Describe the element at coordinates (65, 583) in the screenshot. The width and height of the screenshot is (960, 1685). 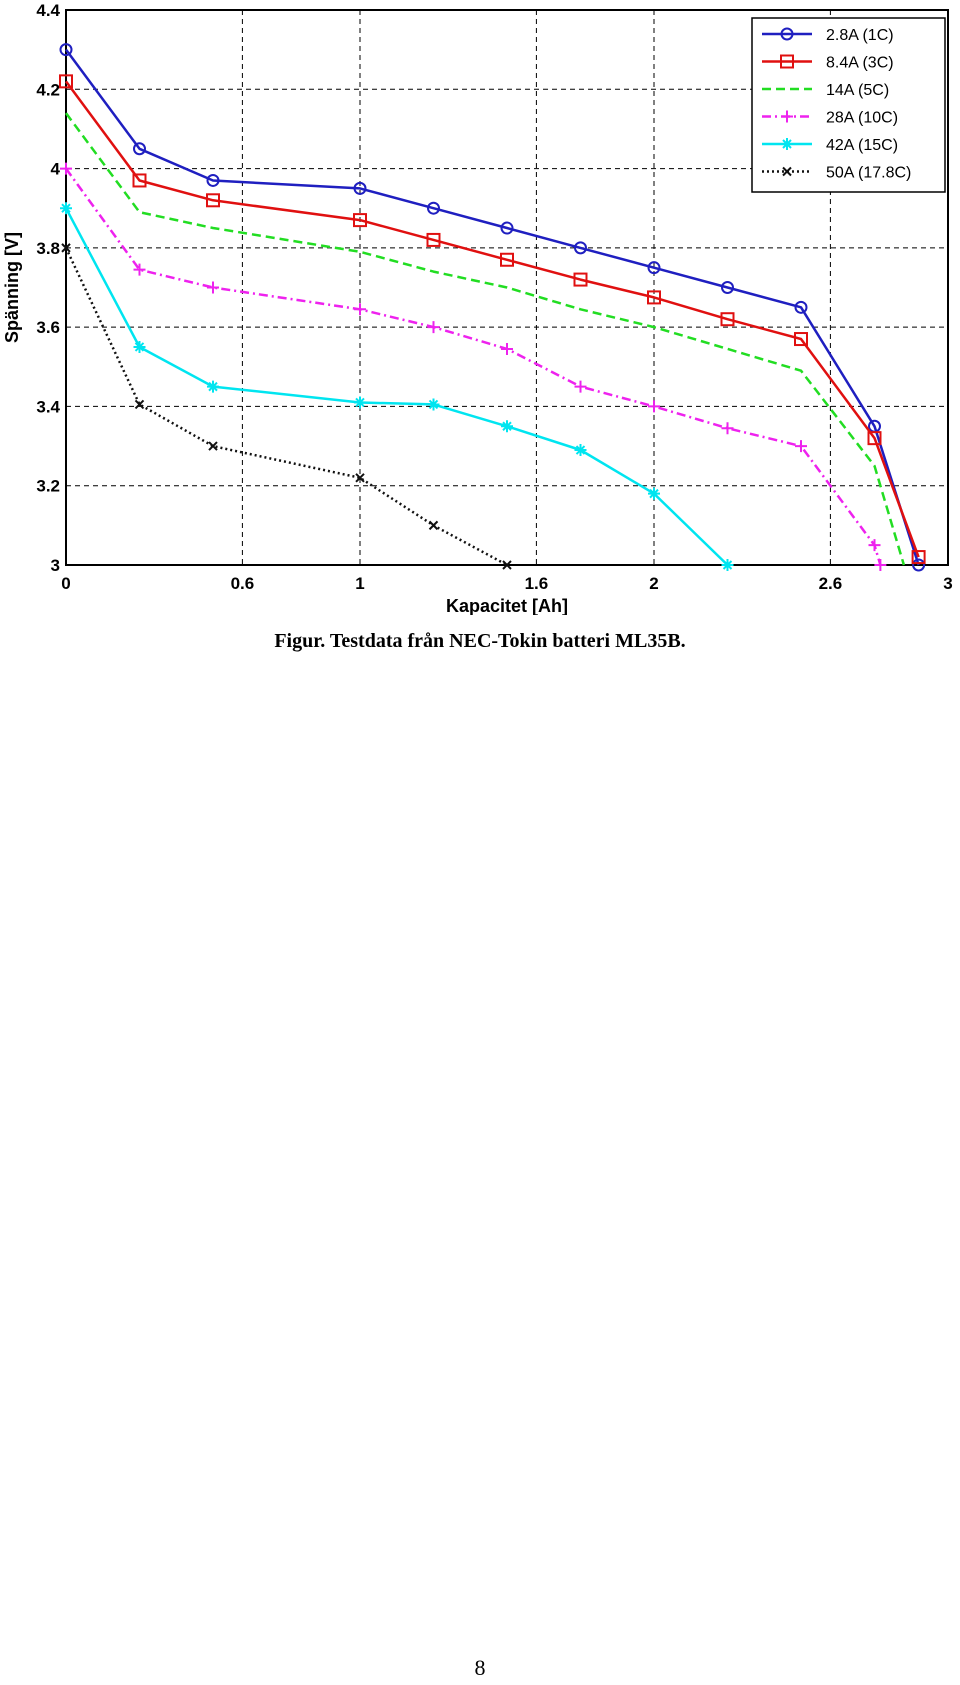
I see `x-tick-label: 0` at that location.